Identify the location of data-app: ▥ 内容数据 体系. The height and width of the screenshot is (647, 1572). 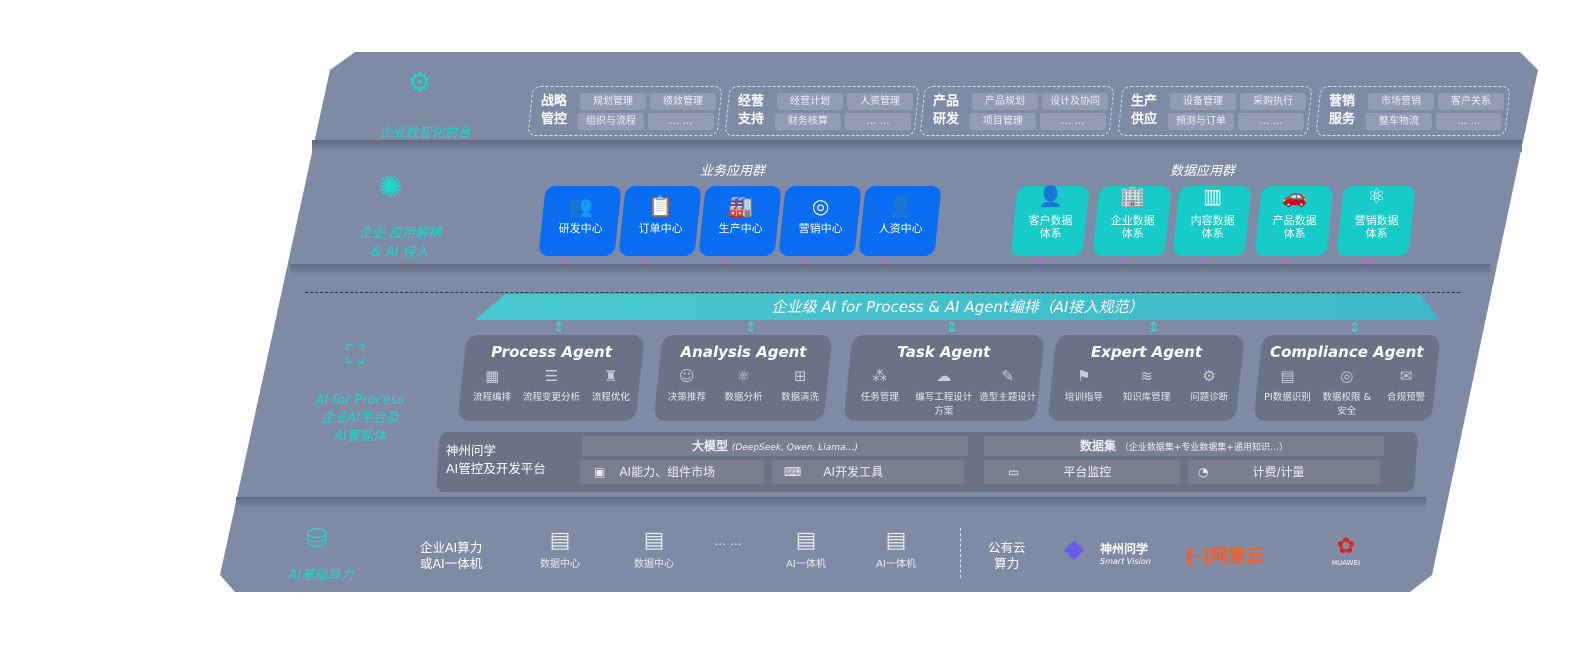
(1212, 220).